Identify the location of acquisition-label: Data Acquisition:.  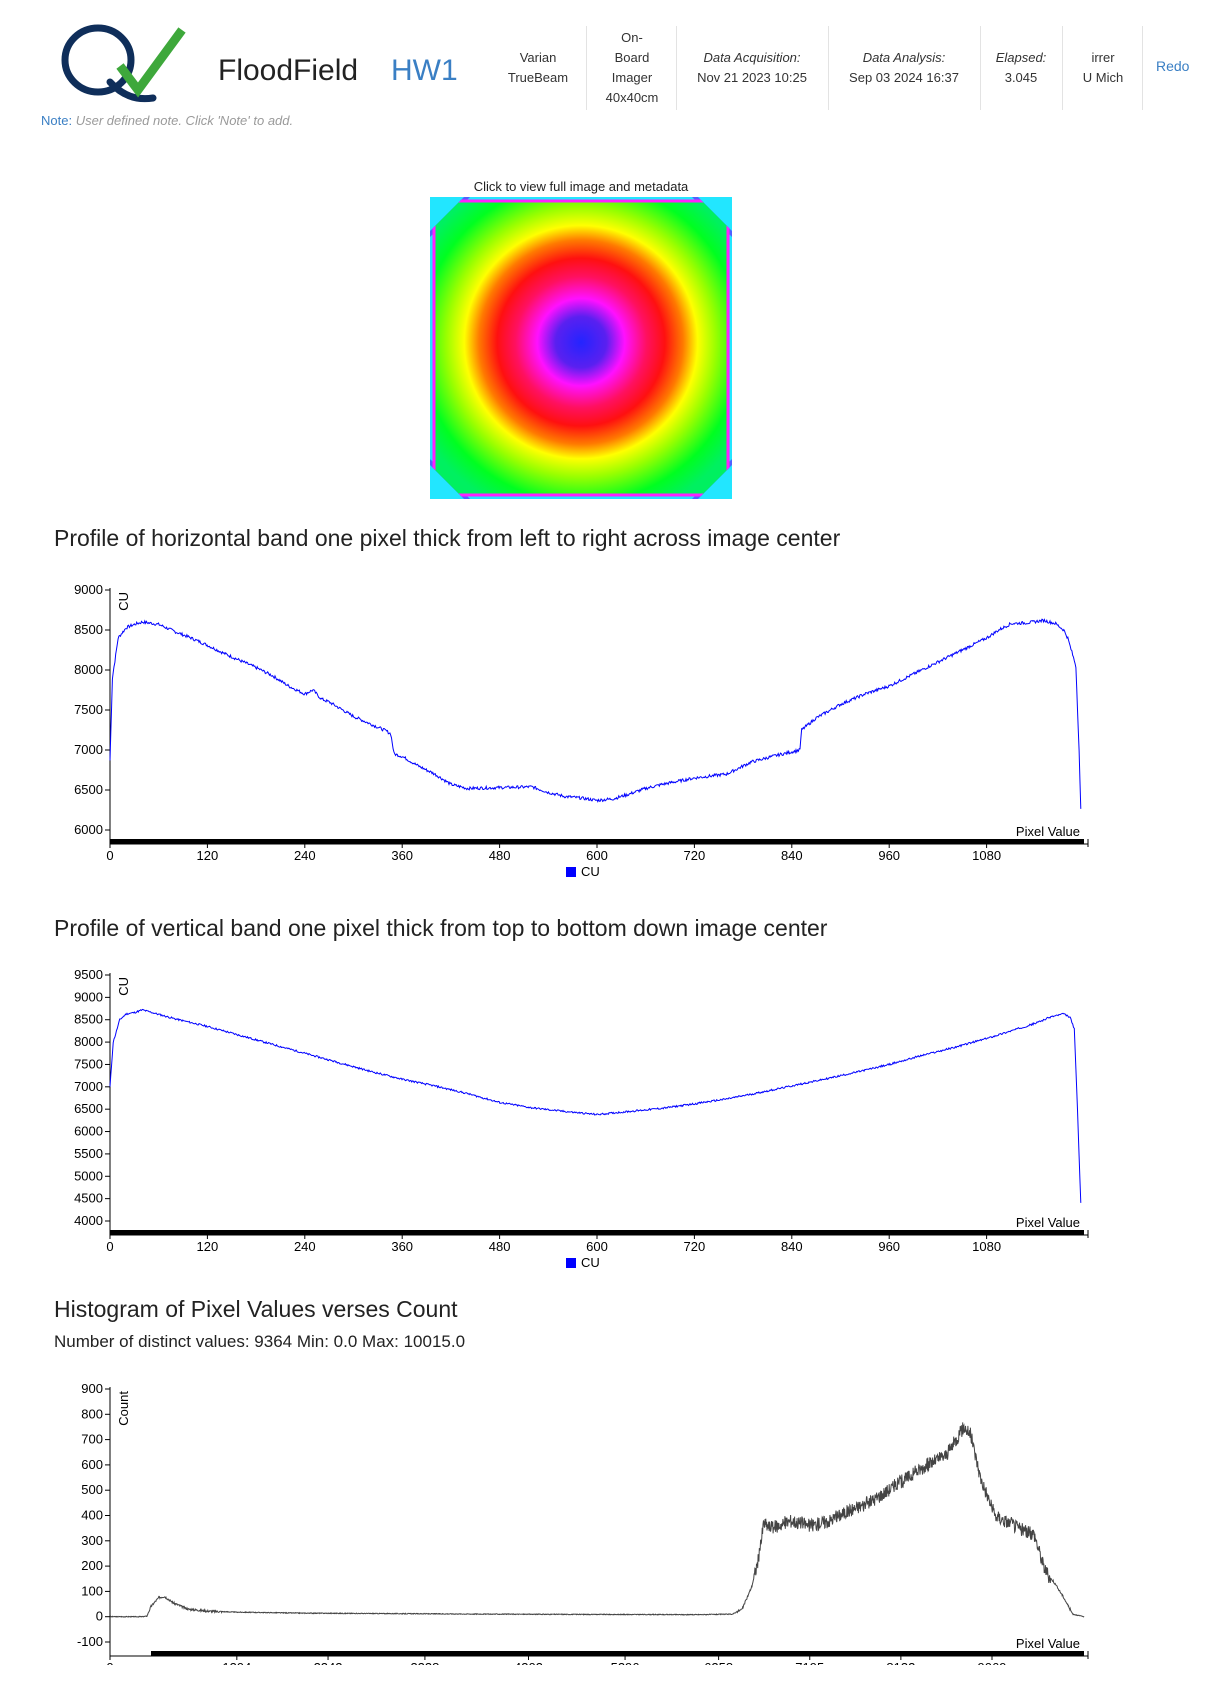
(752, 57).